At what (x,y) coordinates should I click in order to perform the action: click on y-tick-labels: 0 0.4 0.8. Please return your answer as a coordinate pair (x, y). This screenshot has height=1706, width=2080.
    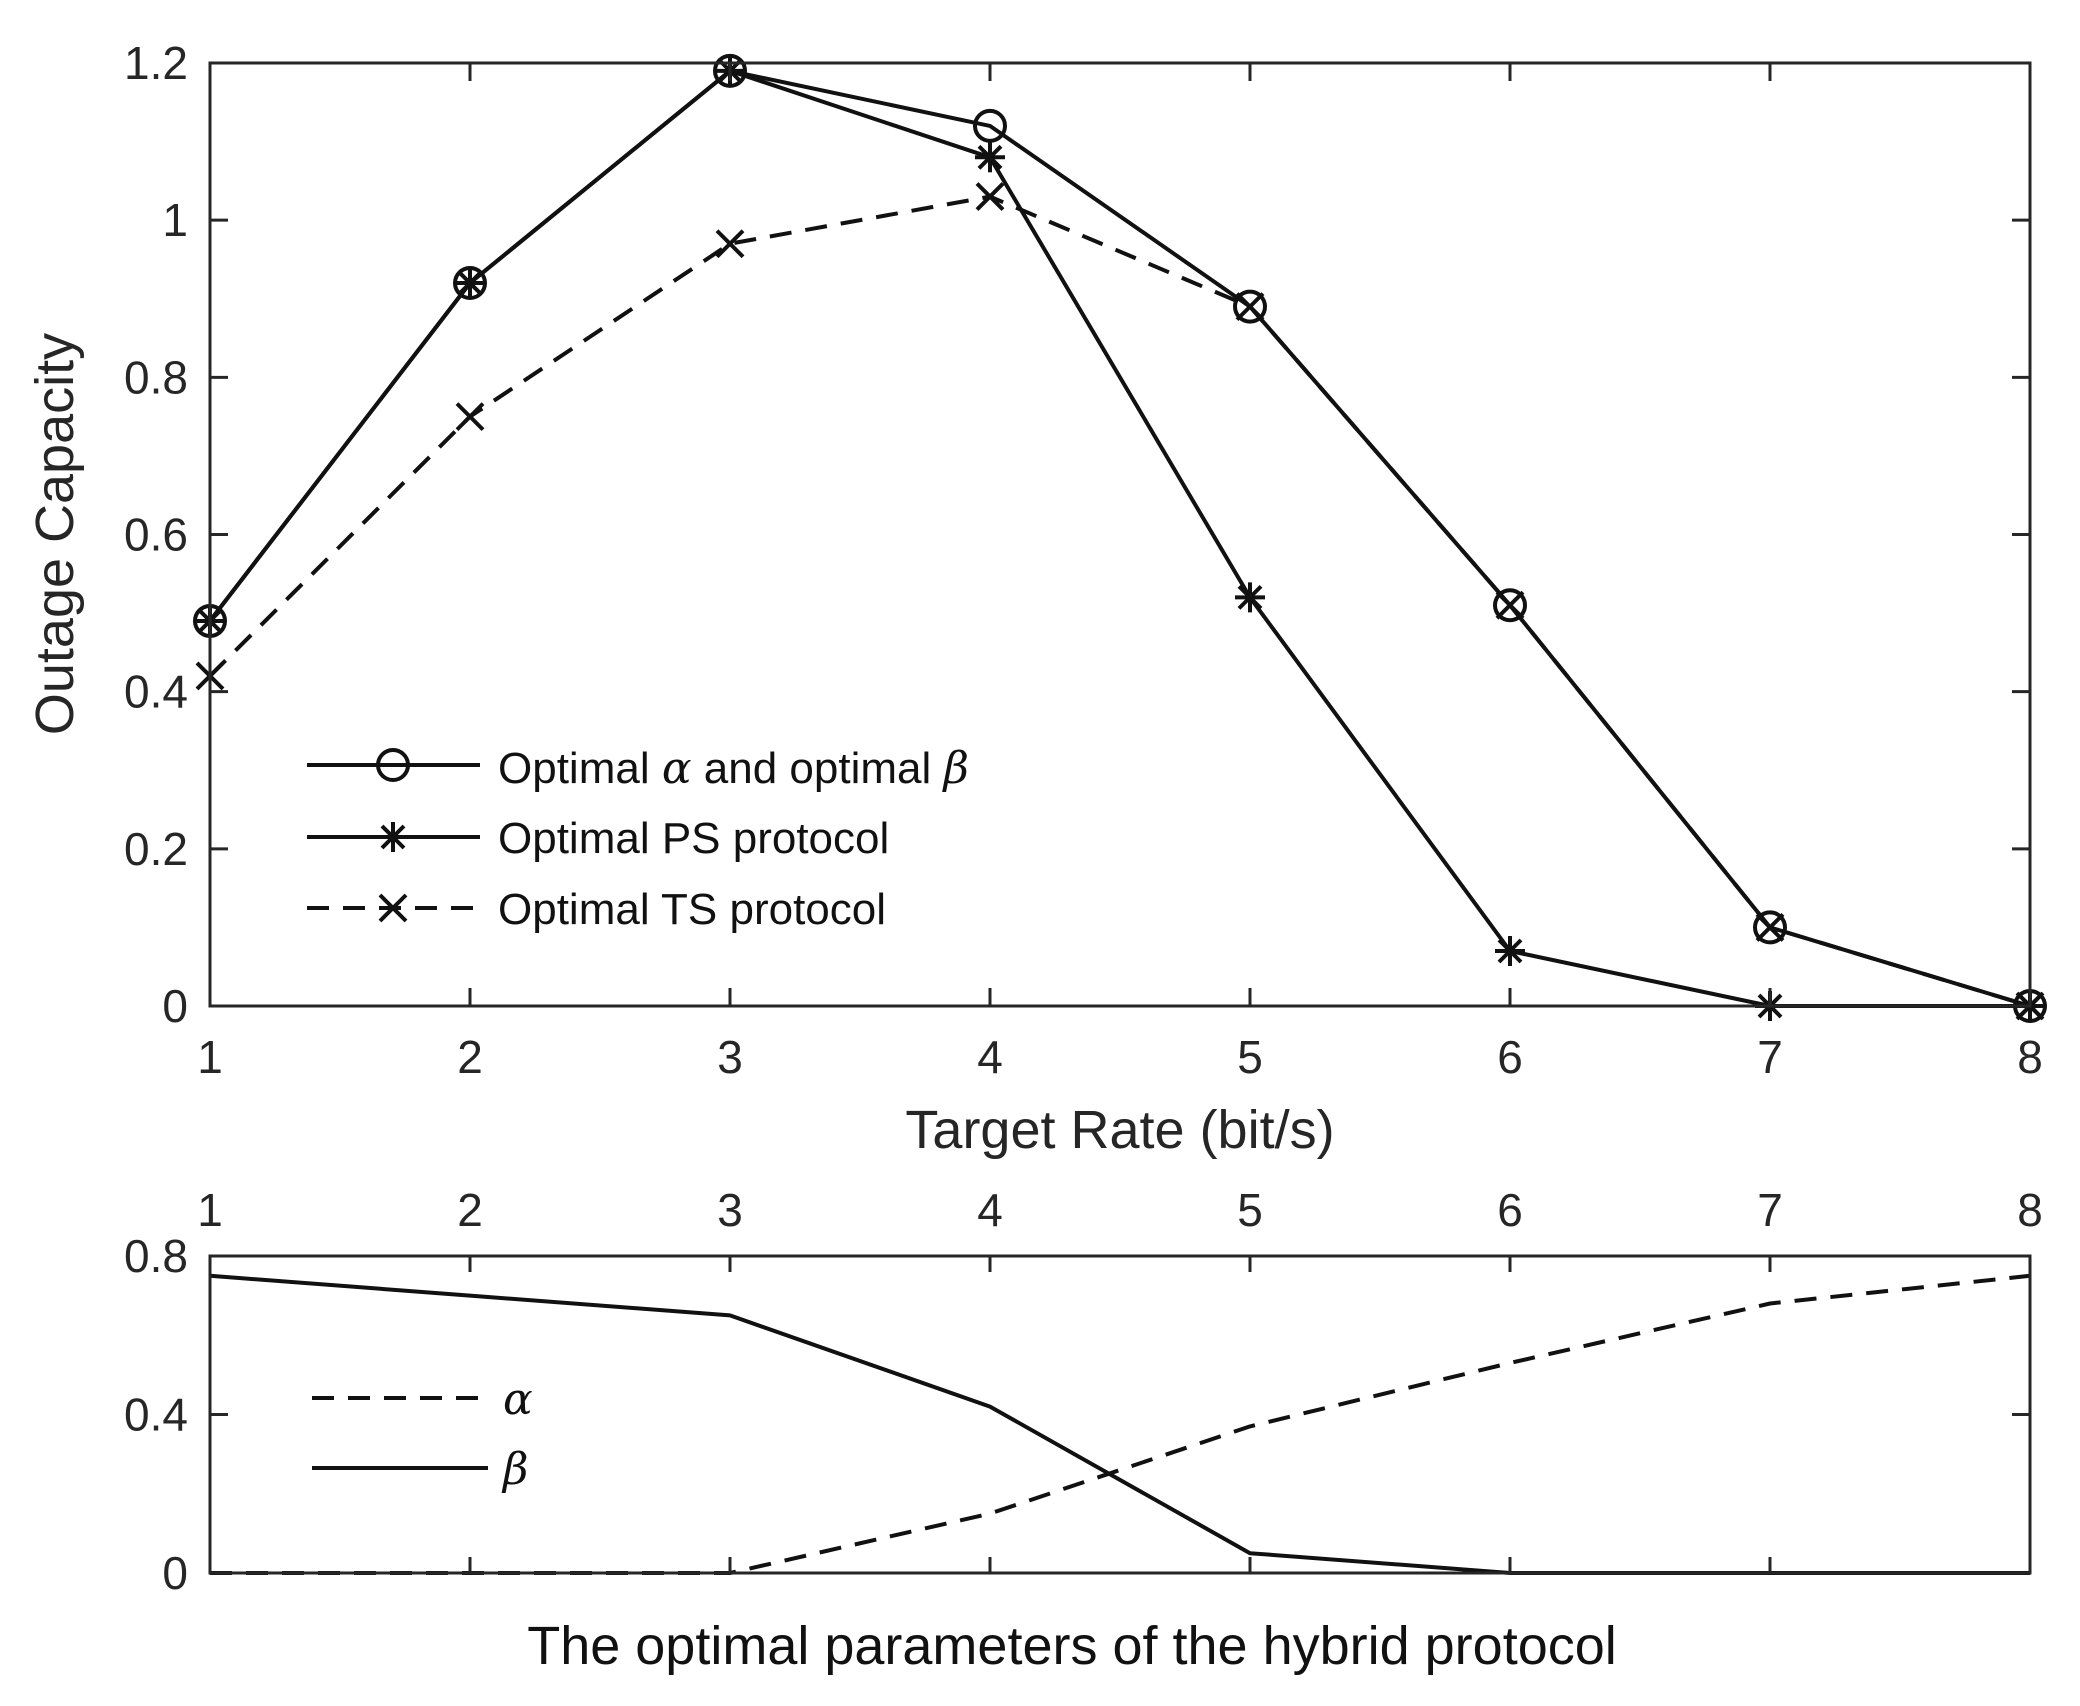
    Looking at the image, I should click on (156, 1414).